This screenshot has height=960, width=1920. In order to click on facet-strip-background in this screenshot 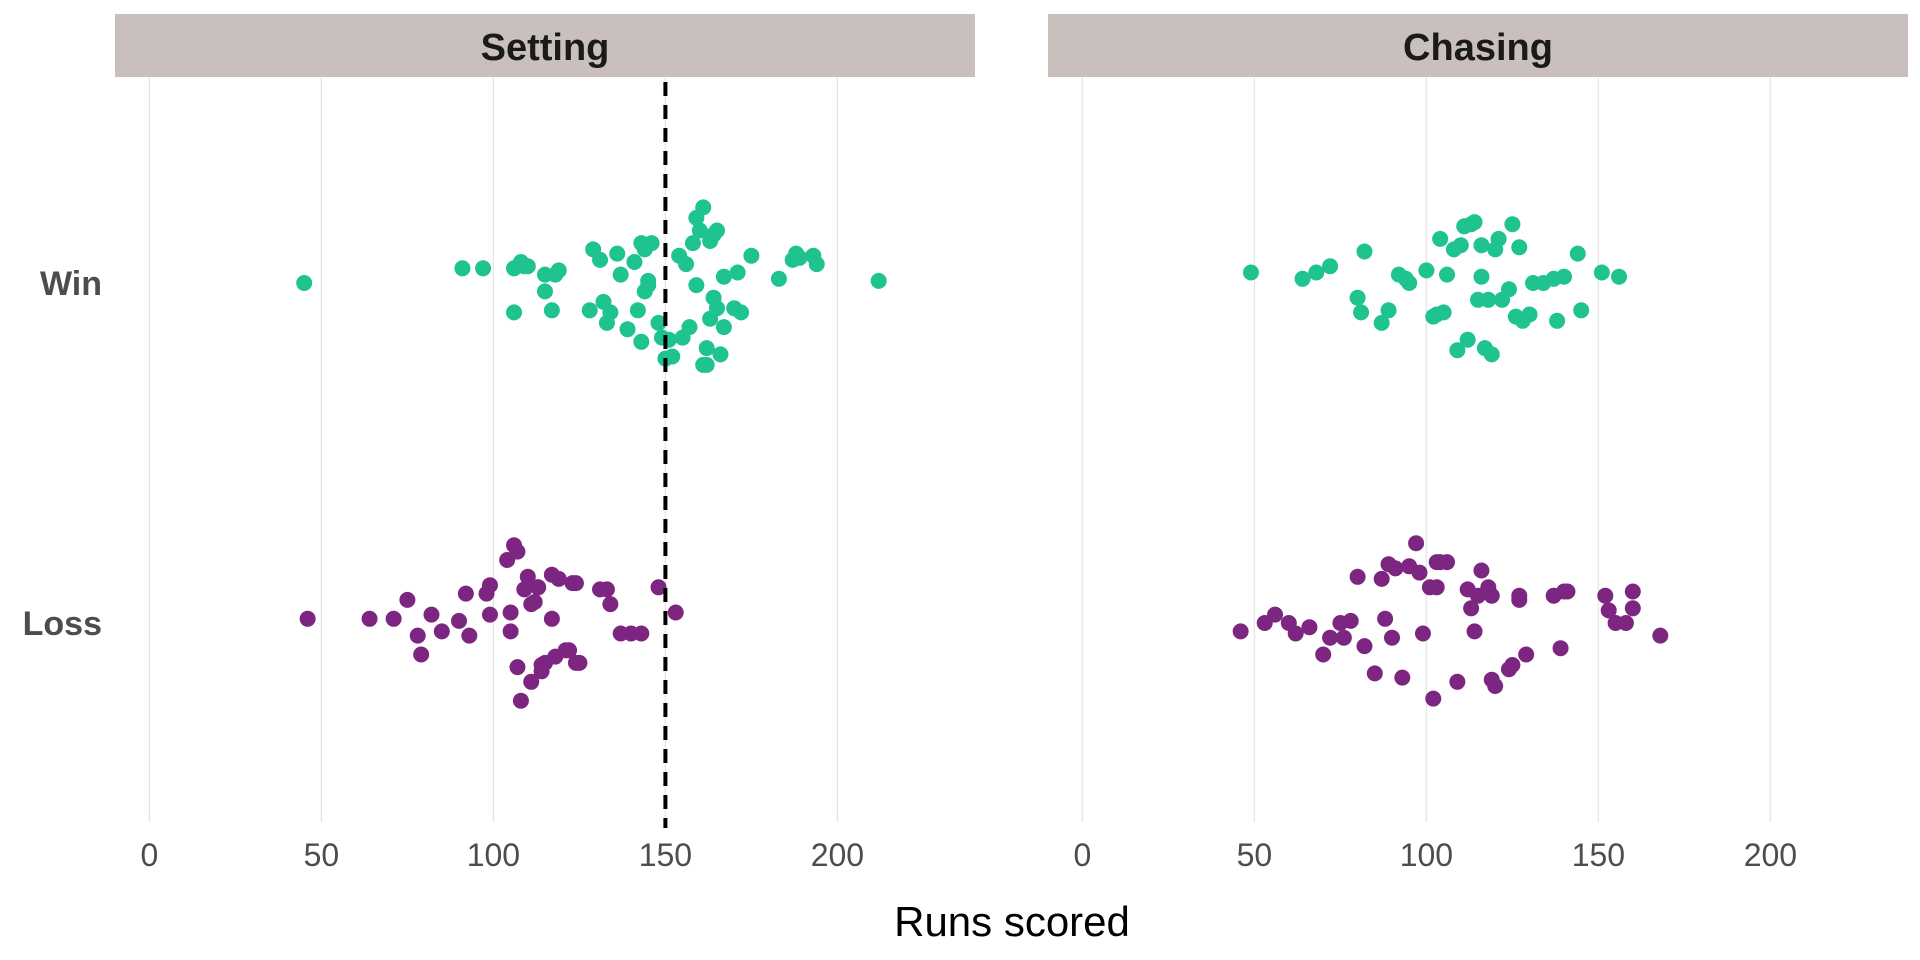, I will do `click(1478, 45)`.